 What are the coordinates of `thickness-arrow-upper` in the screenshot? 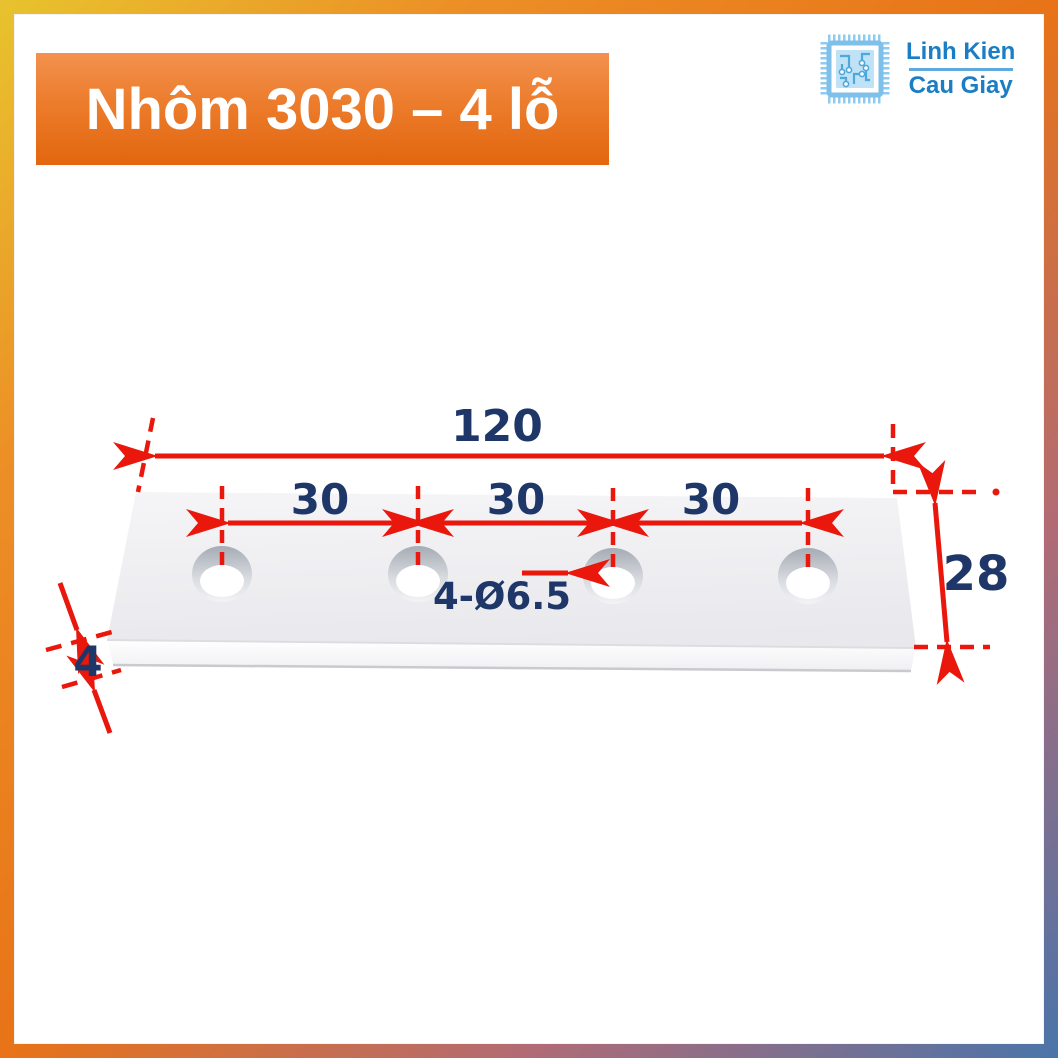 It's located at (81, 628).